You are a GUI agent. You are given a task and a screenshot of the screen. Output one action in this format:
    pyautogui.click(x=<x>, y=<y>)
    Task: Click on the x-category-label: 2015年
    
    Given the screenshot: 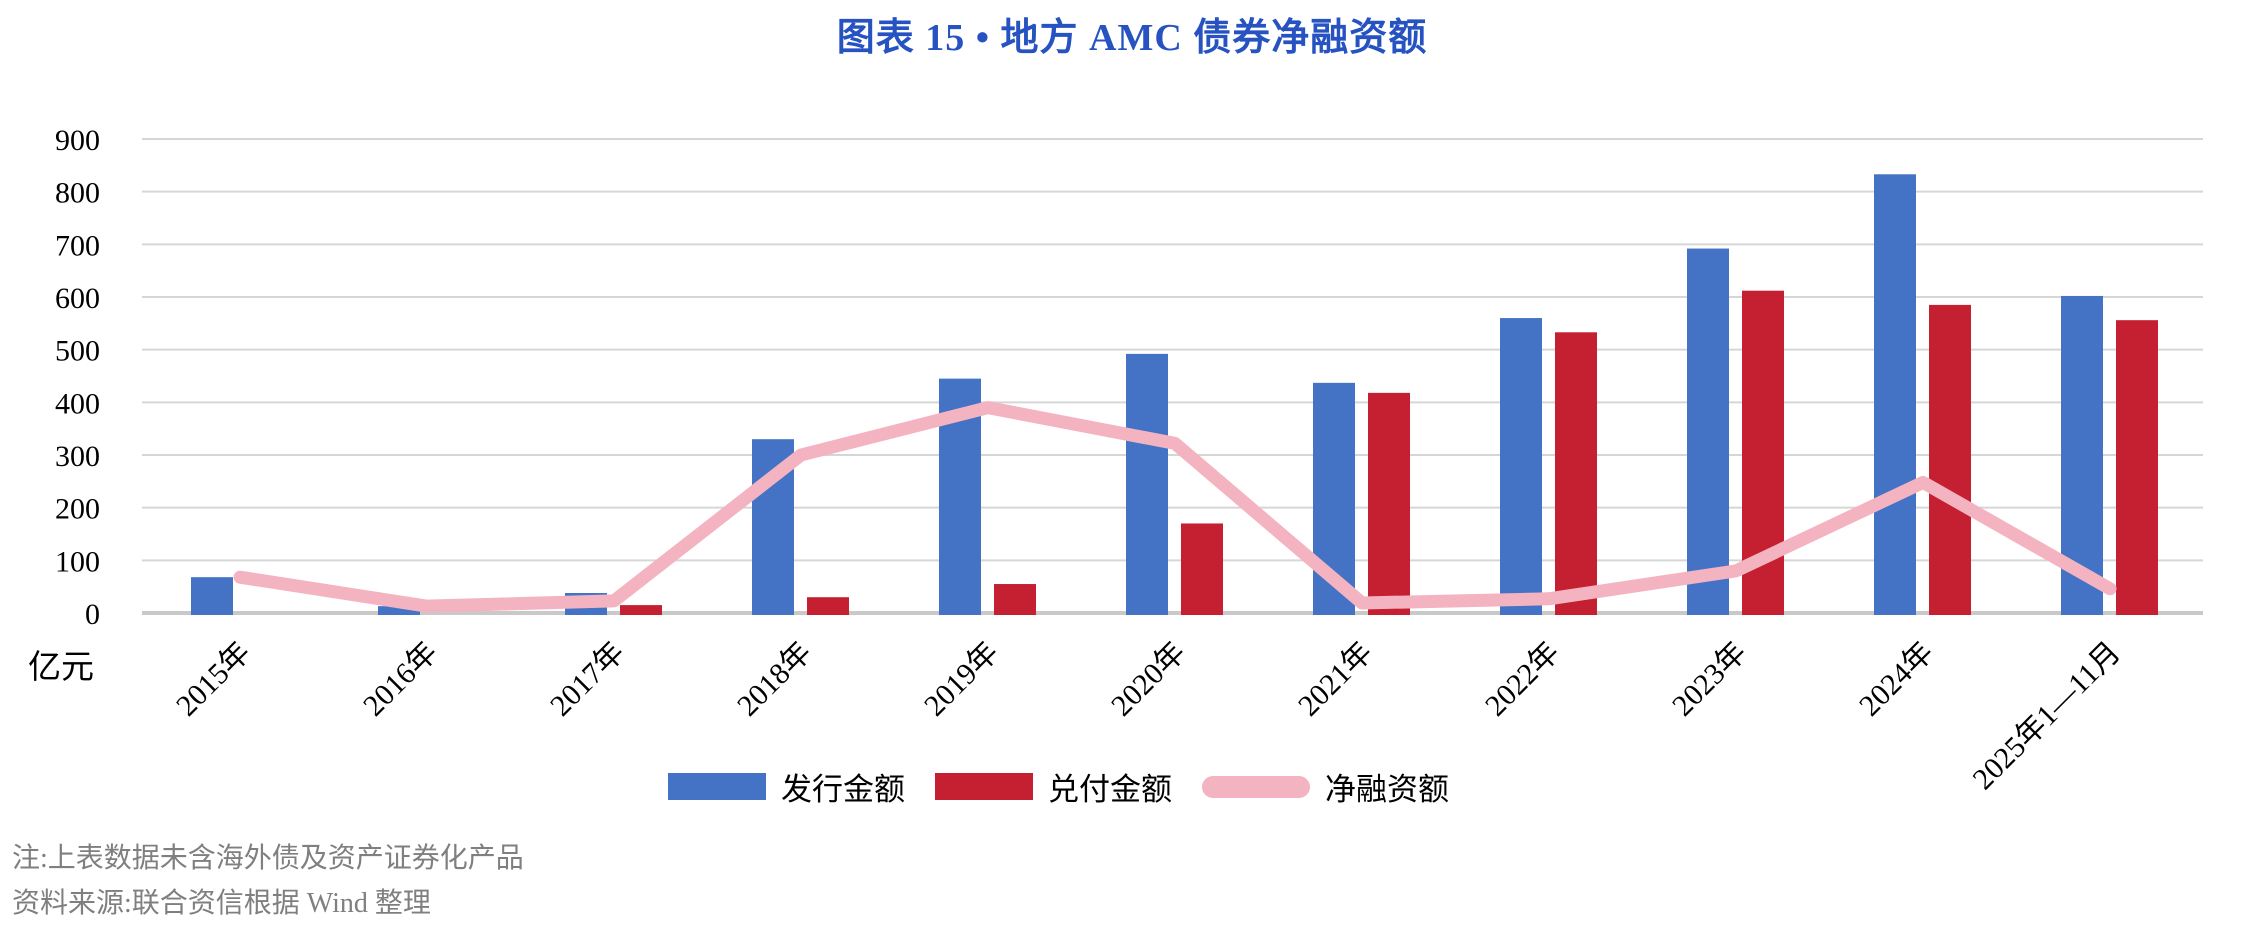 What is the action you would take?
    pyautogui.click(x=213, y=679)
    